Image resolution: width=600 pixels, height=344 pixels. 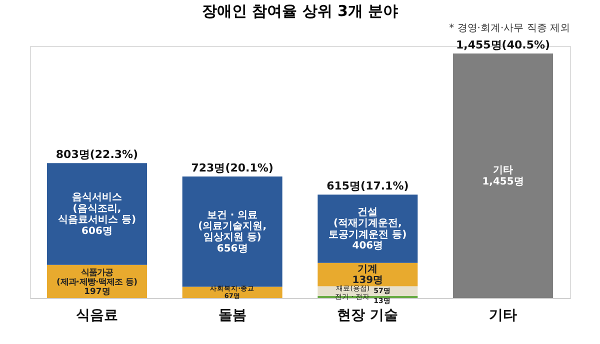 What do you see at coordinates (232, 168) in the screenshot?
I see `total-label: 723명(20.1%)` at bounding box center [232, 168].